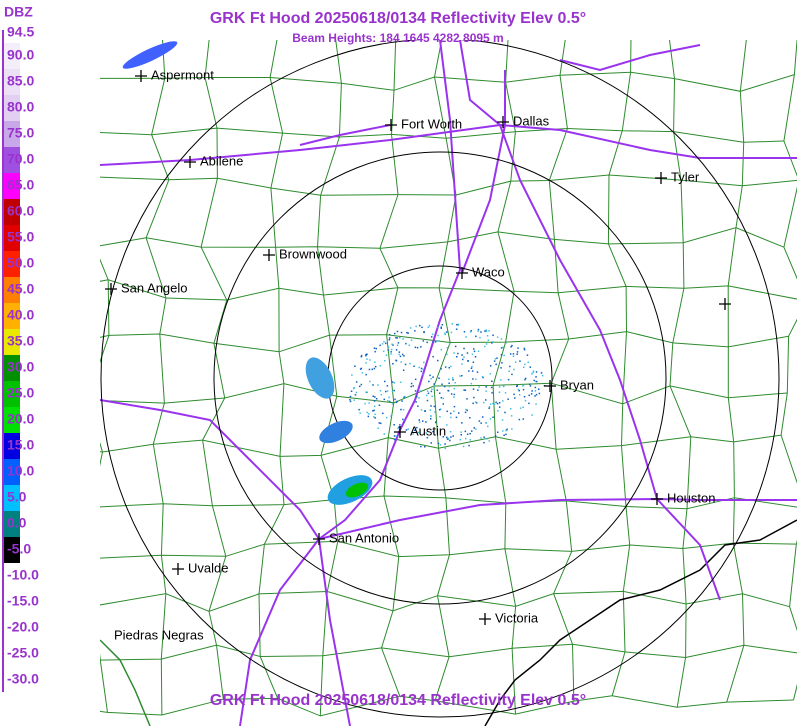  What do you see at coordinates (488, 271) in the screenshot?
I see `city-label: Waco` at bounding box center [488, 271].